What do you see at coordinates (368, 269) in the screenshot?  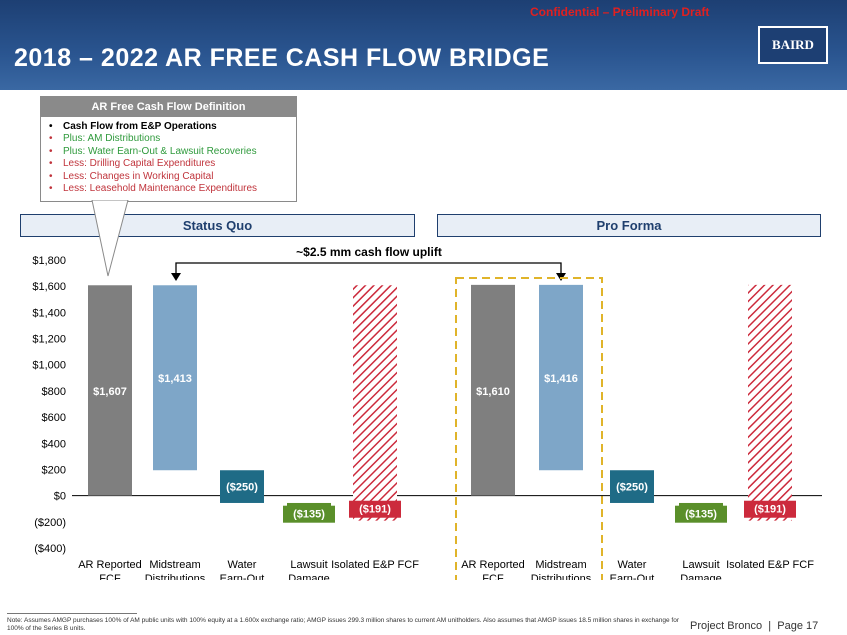 I see `uplift-arrow-line` at bounding box center [368, 269].